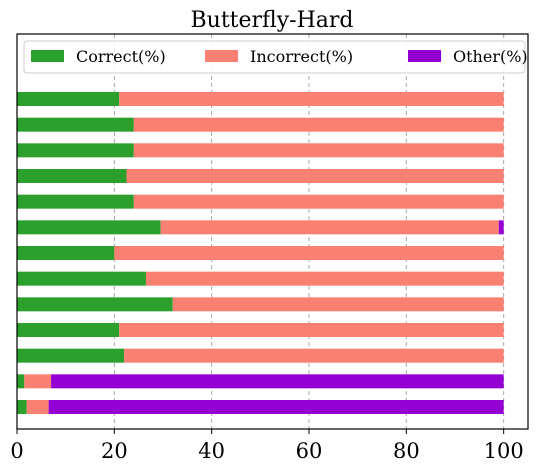 The height and width of the screenshot is (475, 537). Describe the element at coordinates (309, 451) in the screenshot. I see `x-tick-label: 60` at that location.